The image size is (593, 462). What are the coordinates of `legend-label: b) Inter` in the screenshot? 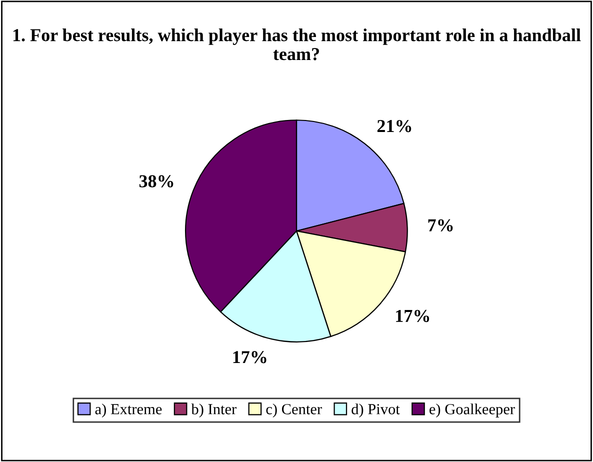 It's located at (213, 411).